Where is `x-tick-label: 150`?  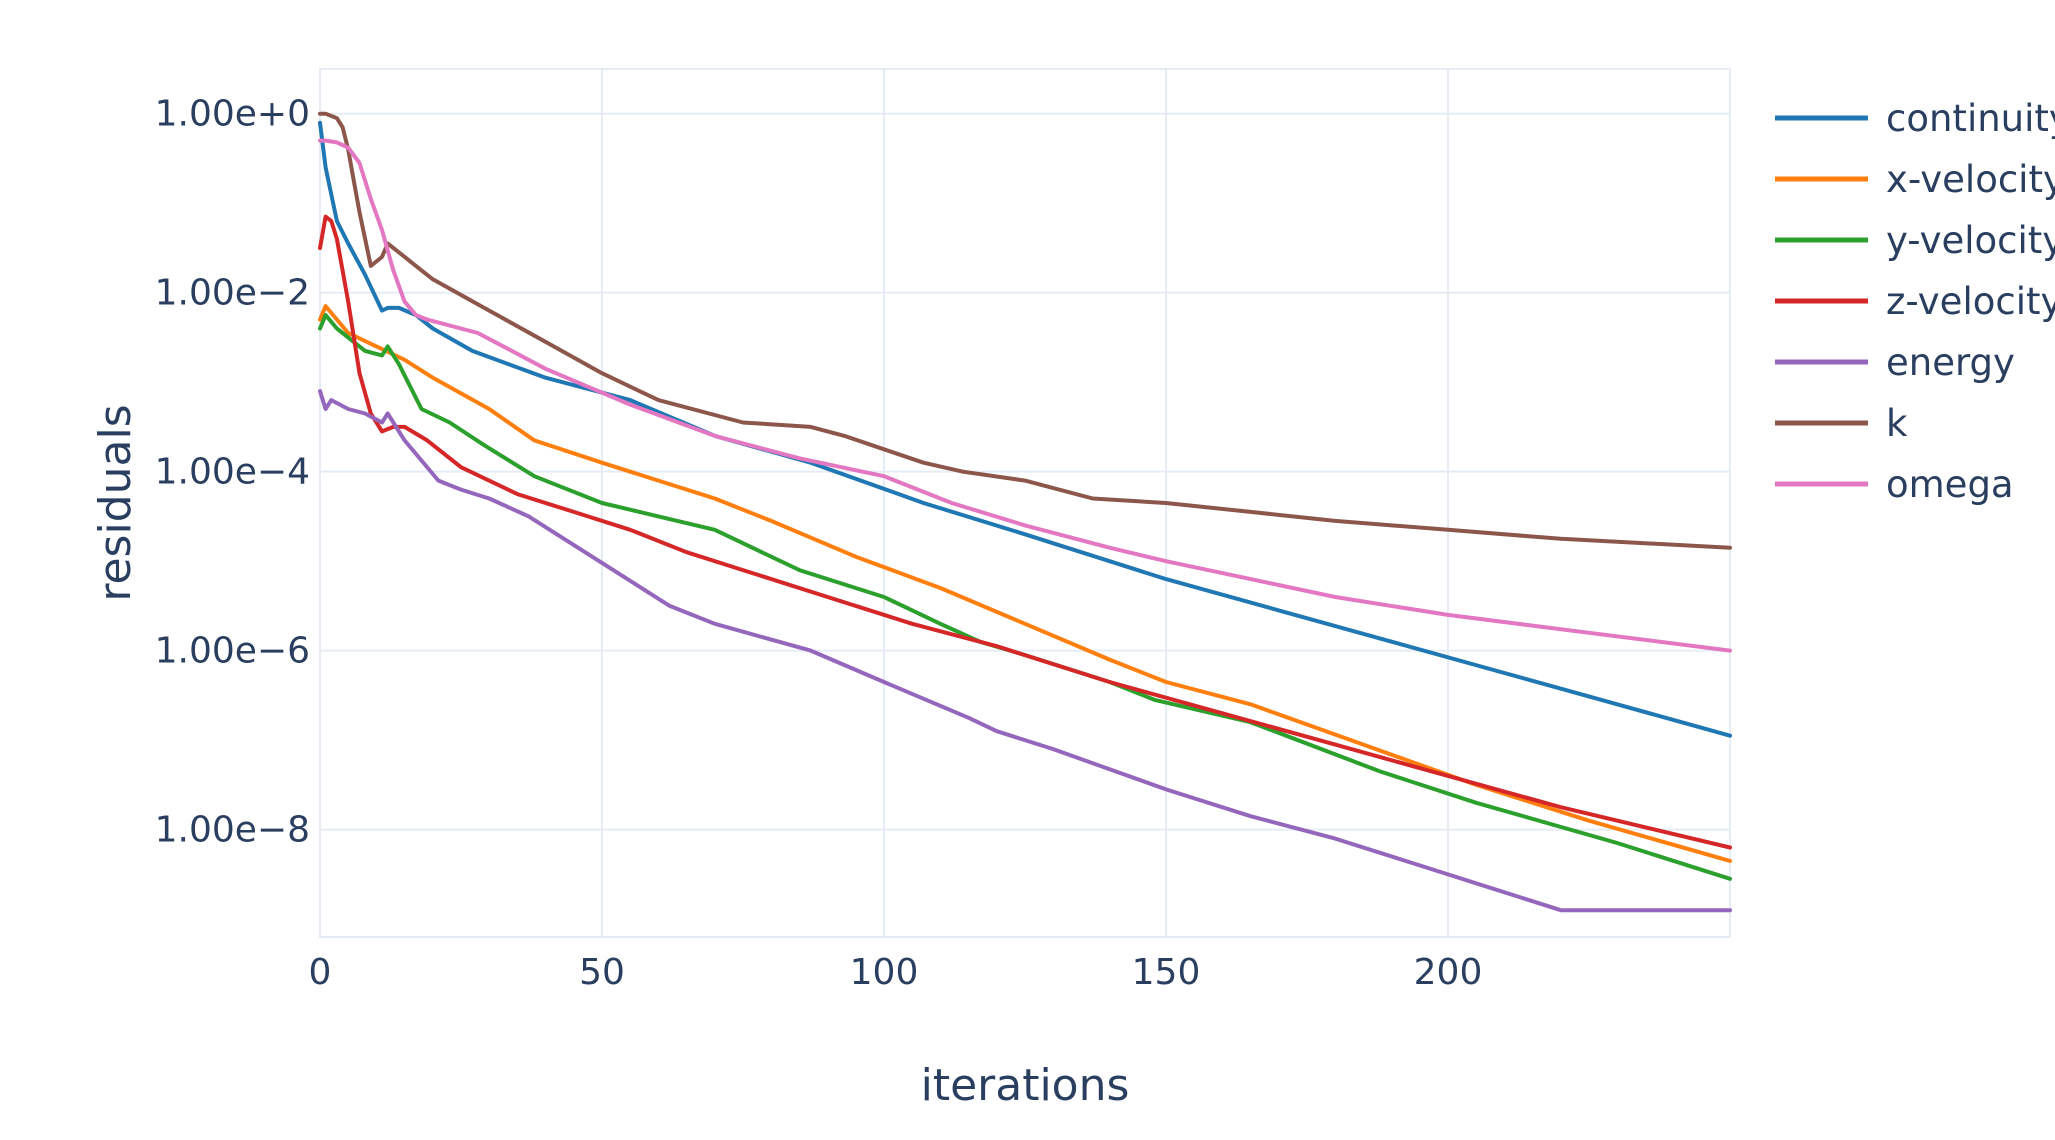
x-tick-label: 150 is located at coordinates (1166, 972).